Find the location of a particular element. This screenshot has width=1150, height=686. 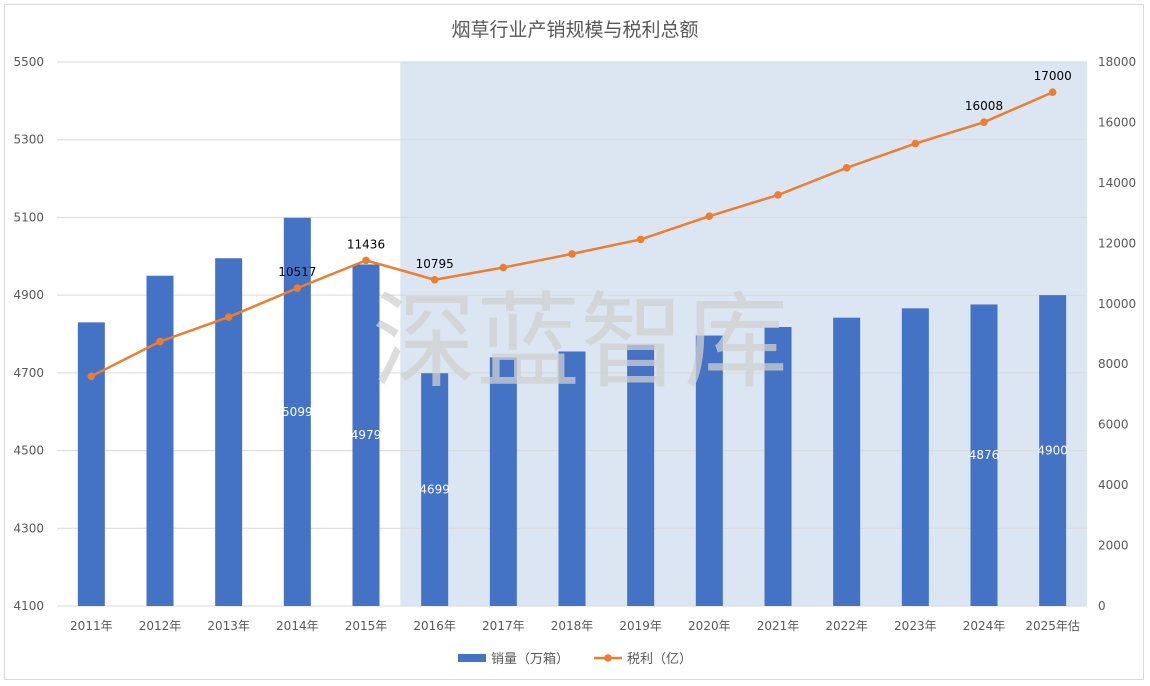

bar-data-label: 5099 is located at coordinates (297, 412).